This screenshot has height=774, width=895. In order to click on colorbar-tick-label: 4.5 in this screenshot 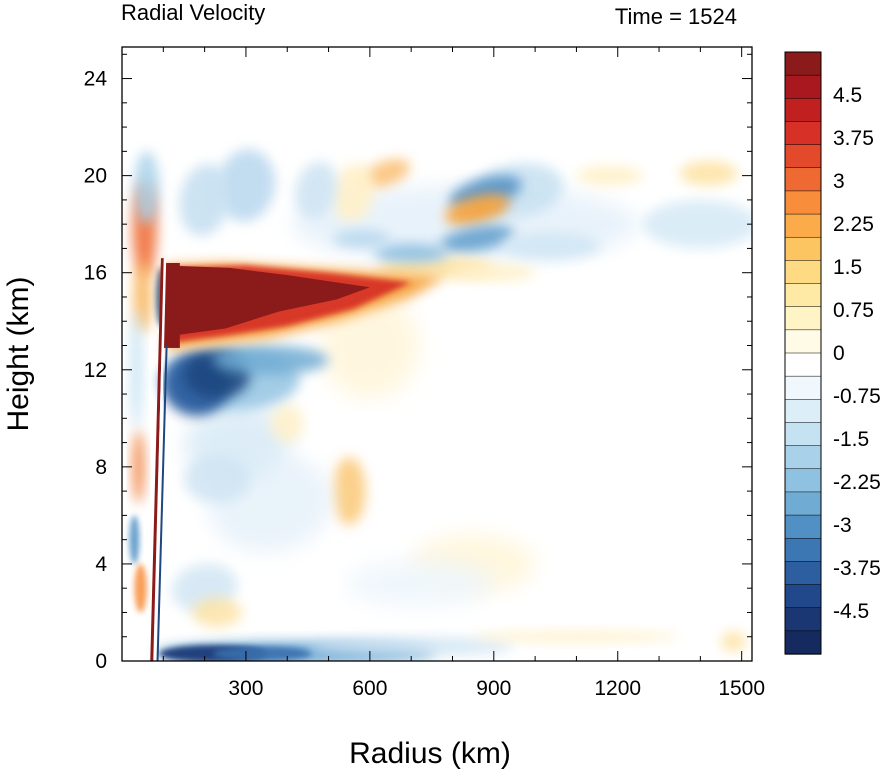, I will do `click(847, 95)`.